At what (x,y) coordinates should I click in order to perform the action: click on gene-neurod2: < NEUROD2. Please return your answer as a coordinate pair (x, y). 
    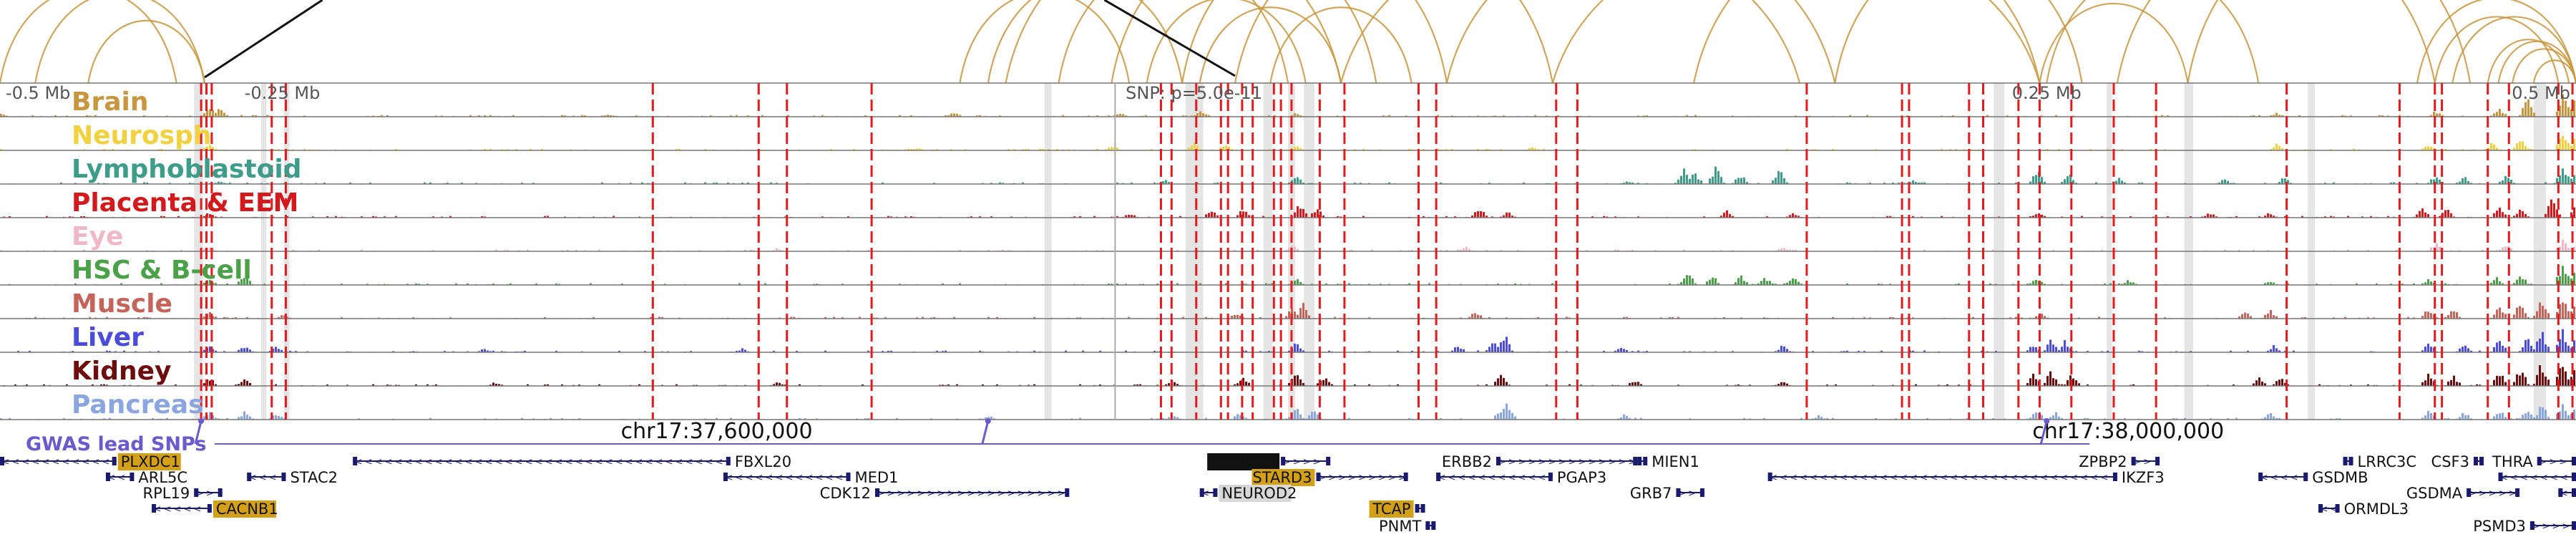
    Looking at the image, I should click on (1248, 493).